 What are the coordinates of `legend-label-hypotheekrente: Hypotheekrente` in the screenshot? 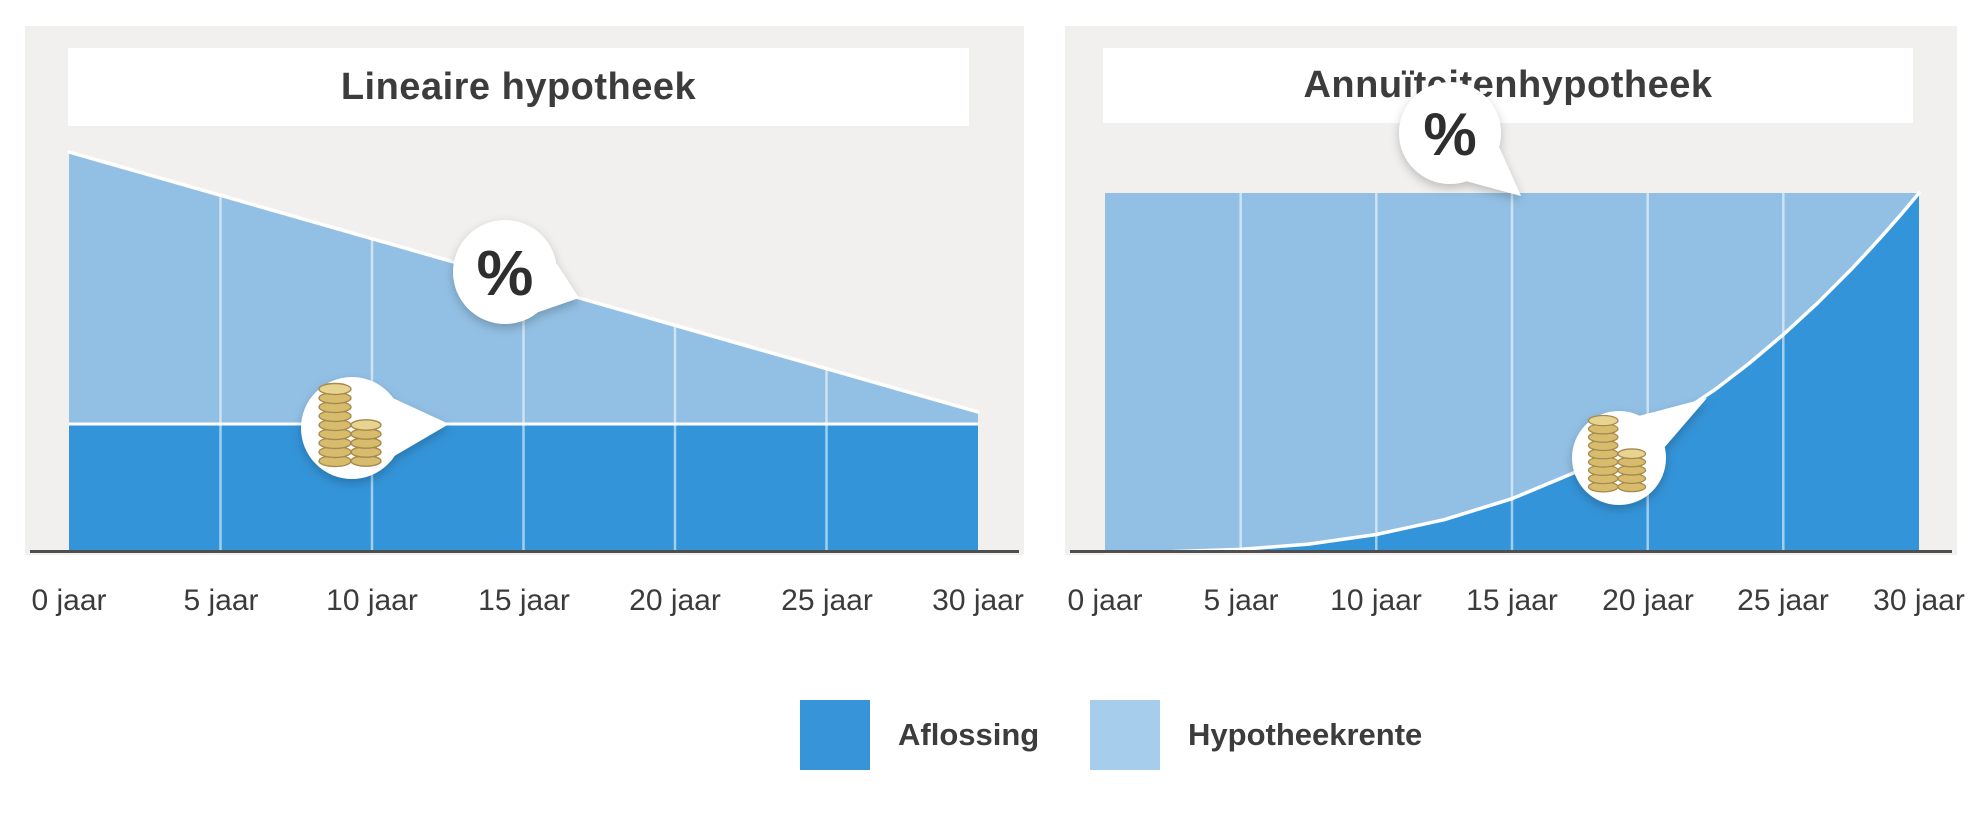 It's located at (1305, 734).